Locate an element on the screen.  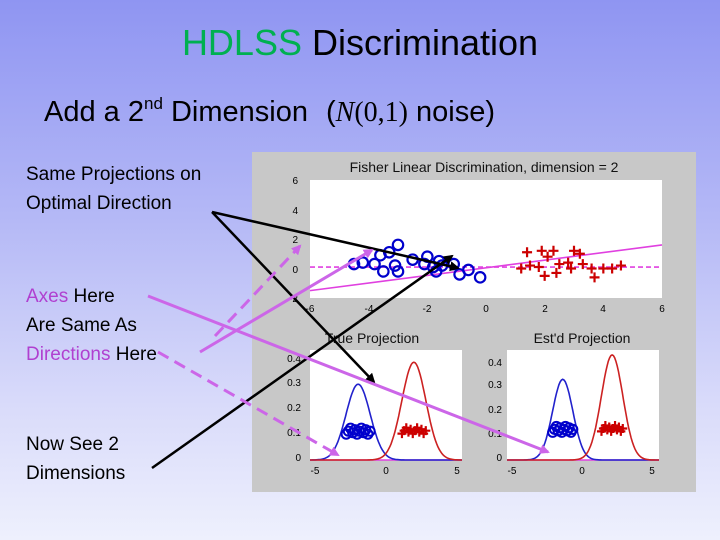
top-xtick: 2 is located at coordinates (545, 309).